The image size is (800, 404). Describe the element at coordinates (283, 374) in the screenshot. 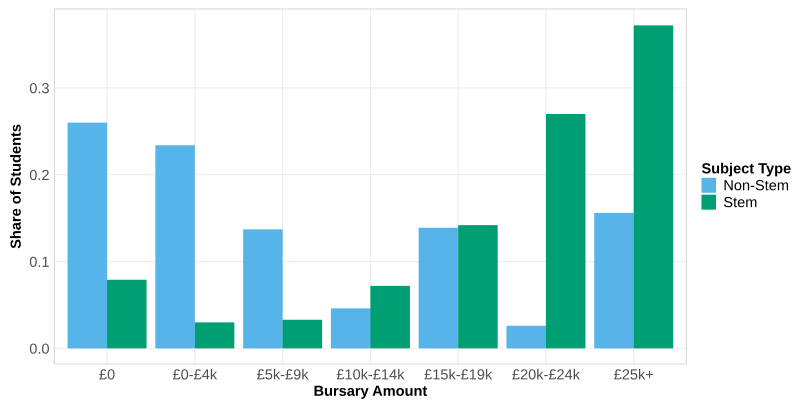

I see `x-tick-label: £5k-£9k` at that location.